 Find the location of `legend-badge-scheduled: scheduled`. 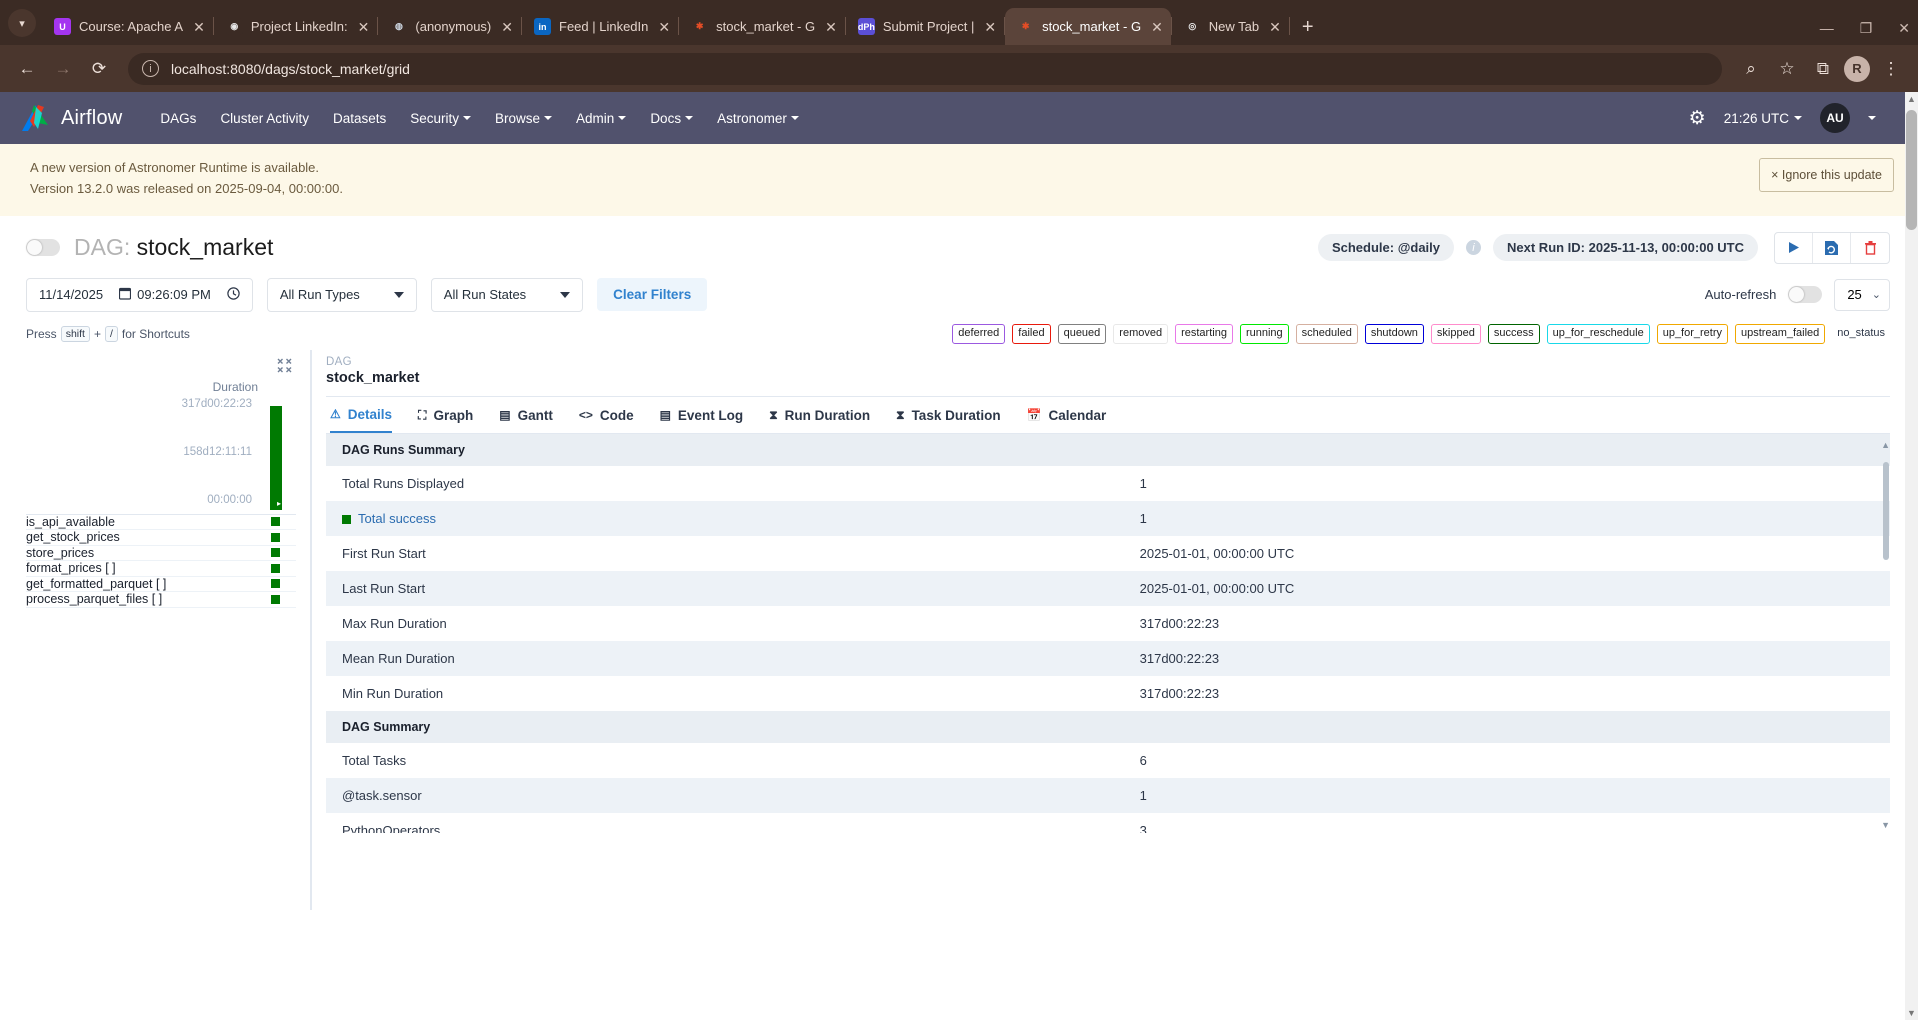

legend-badge-scheduled: scheduled is located at coordinates (1326, 333).